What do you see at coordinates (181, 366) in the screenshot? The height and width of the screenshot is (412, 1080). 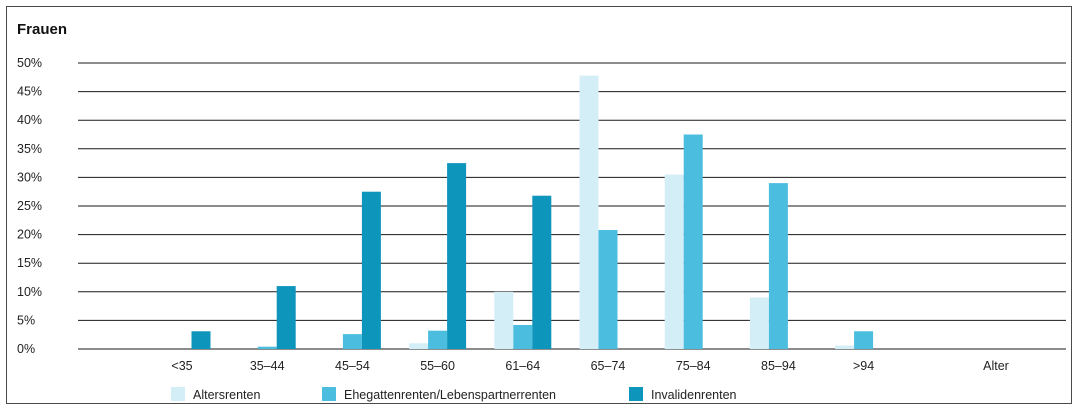 I see `x-tick-label: <35` at bounding box center [181, 366].